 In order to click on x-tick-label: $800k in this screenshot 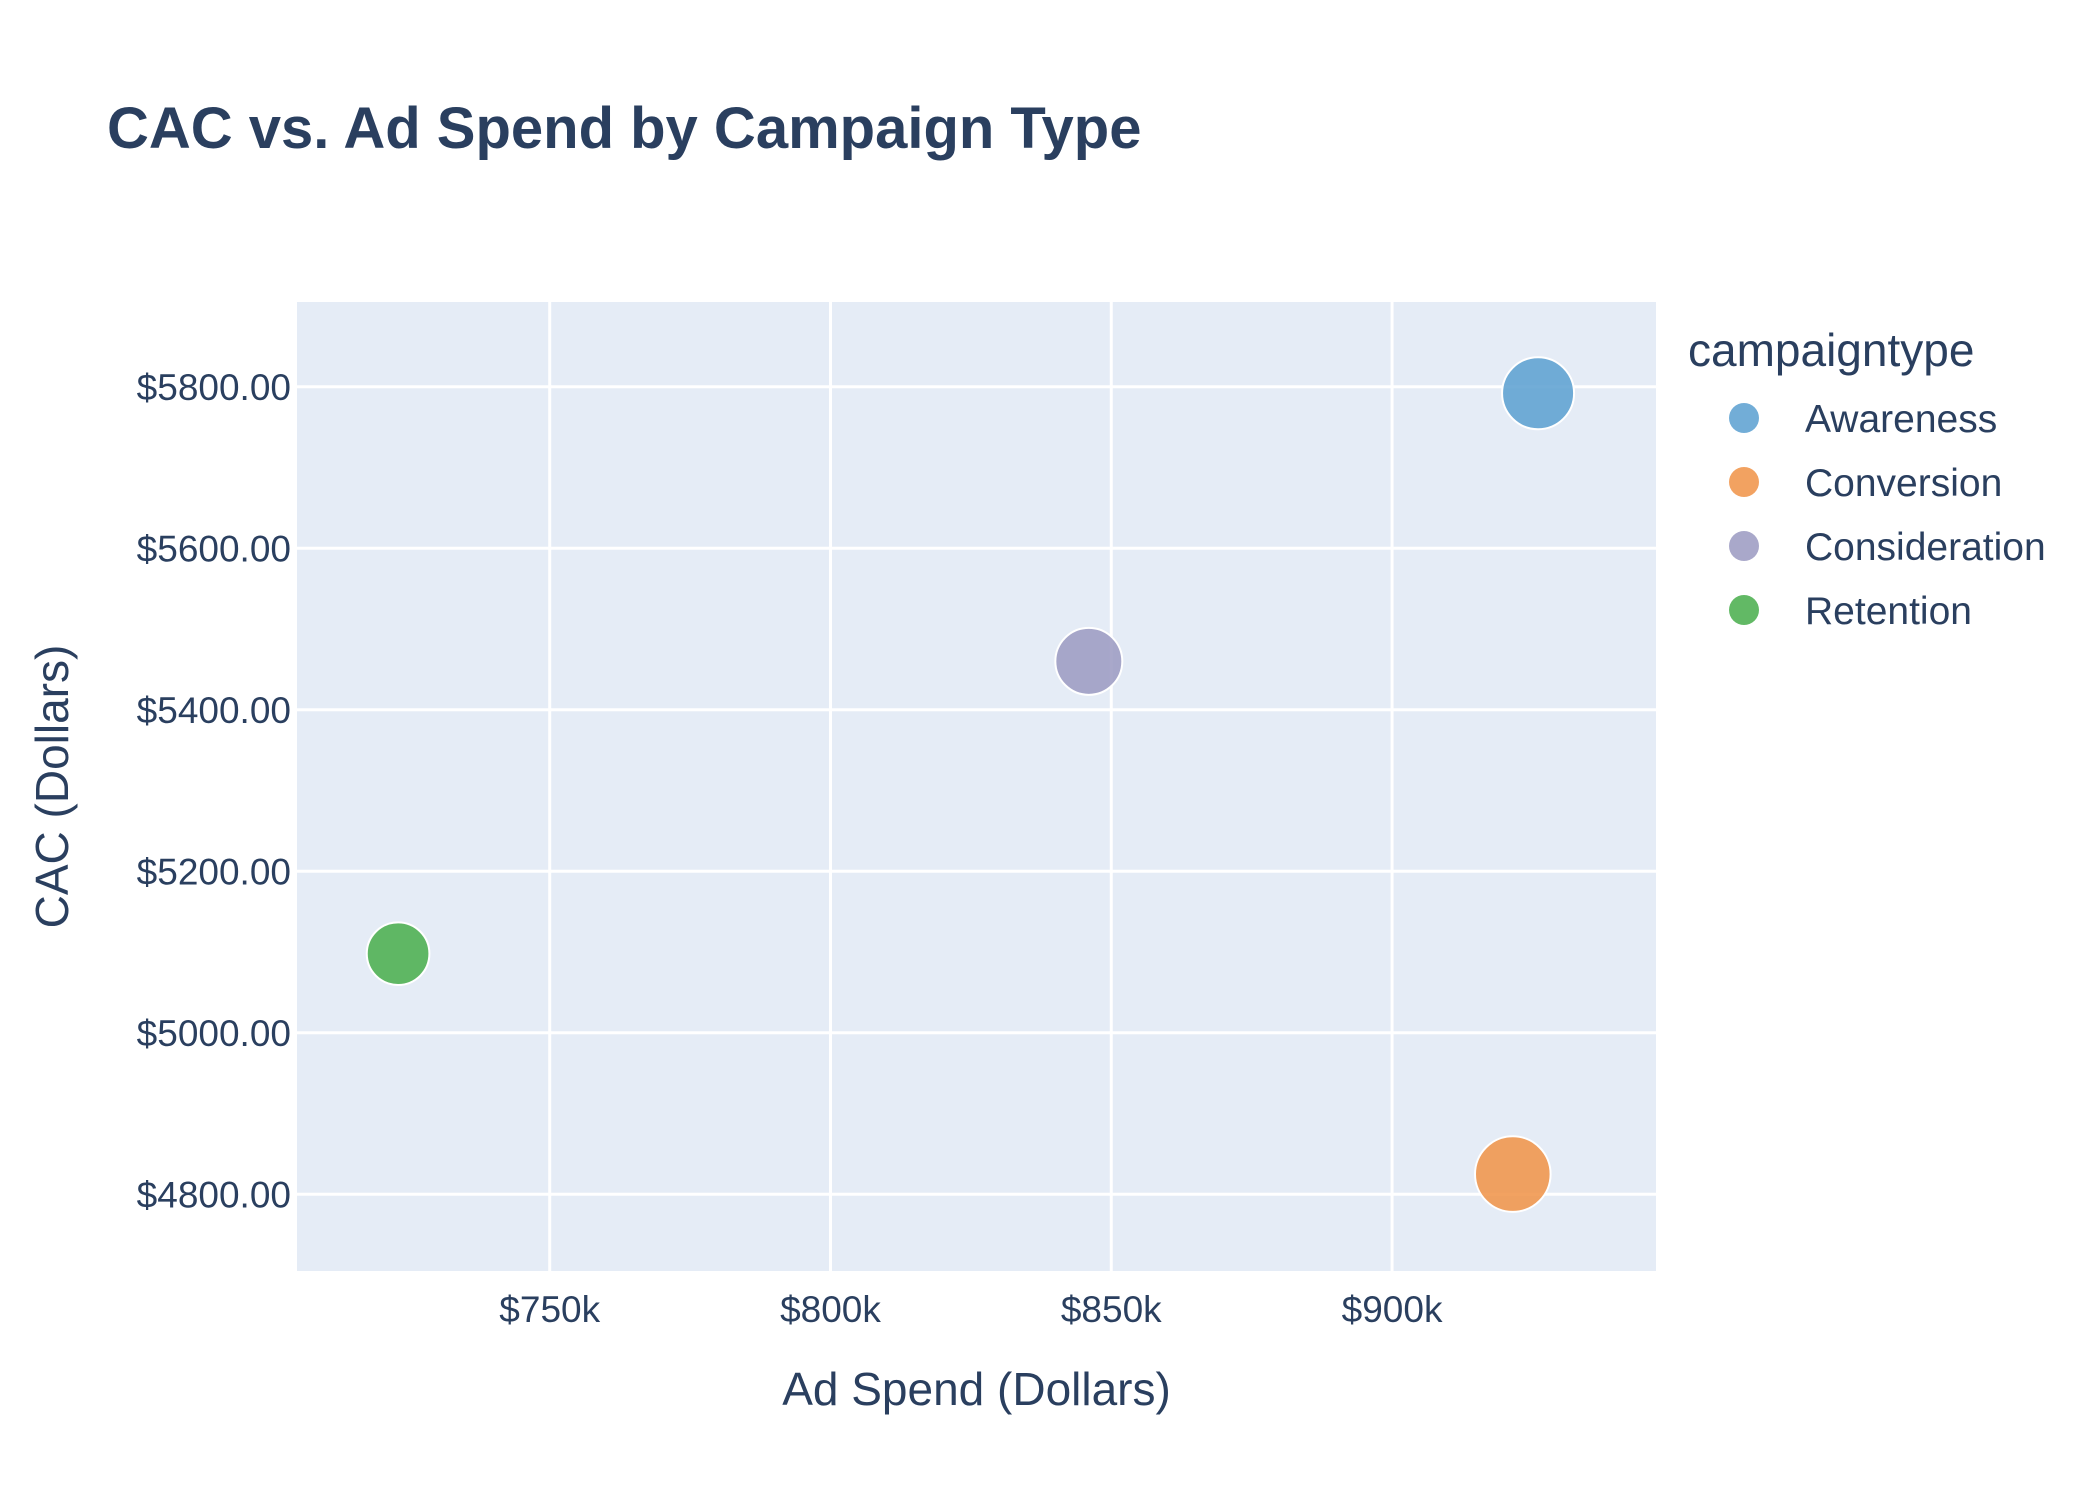, I will do `click(830, 1309)`.